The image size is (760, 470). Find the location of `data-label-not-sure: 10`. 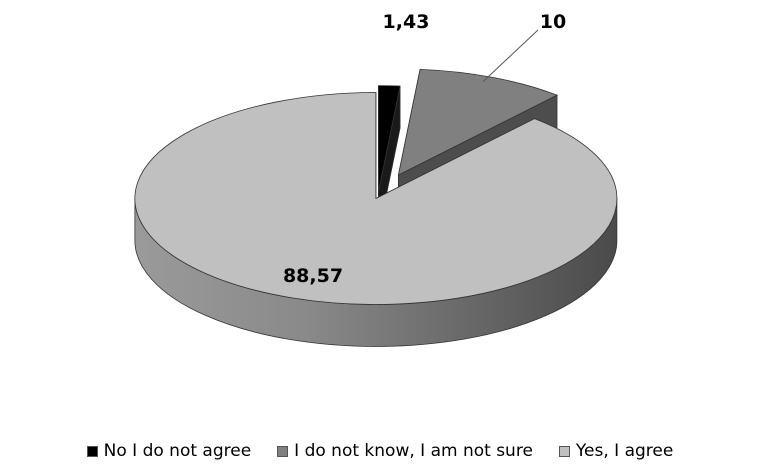

data-label-not-sure: 10 is located at coordinates (553, 22).